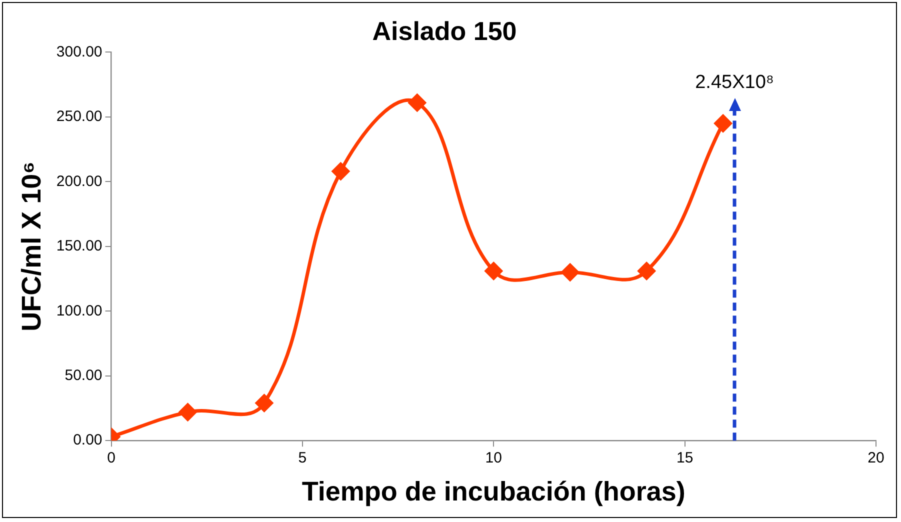 This screenshot has height=522, width=901. I want to click on y-tick-label: 300.00, so click(79, 51).